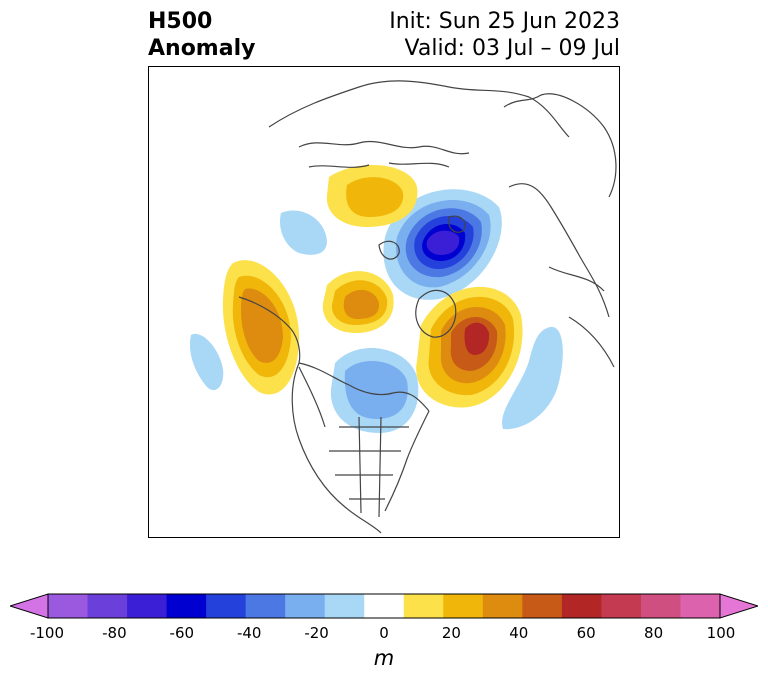 The height and width of the screenshot is (684, 768). What do you see at coordinates (303, 232) in the screenshot?
I see `trough-asia` at bounding box center [303, 232].